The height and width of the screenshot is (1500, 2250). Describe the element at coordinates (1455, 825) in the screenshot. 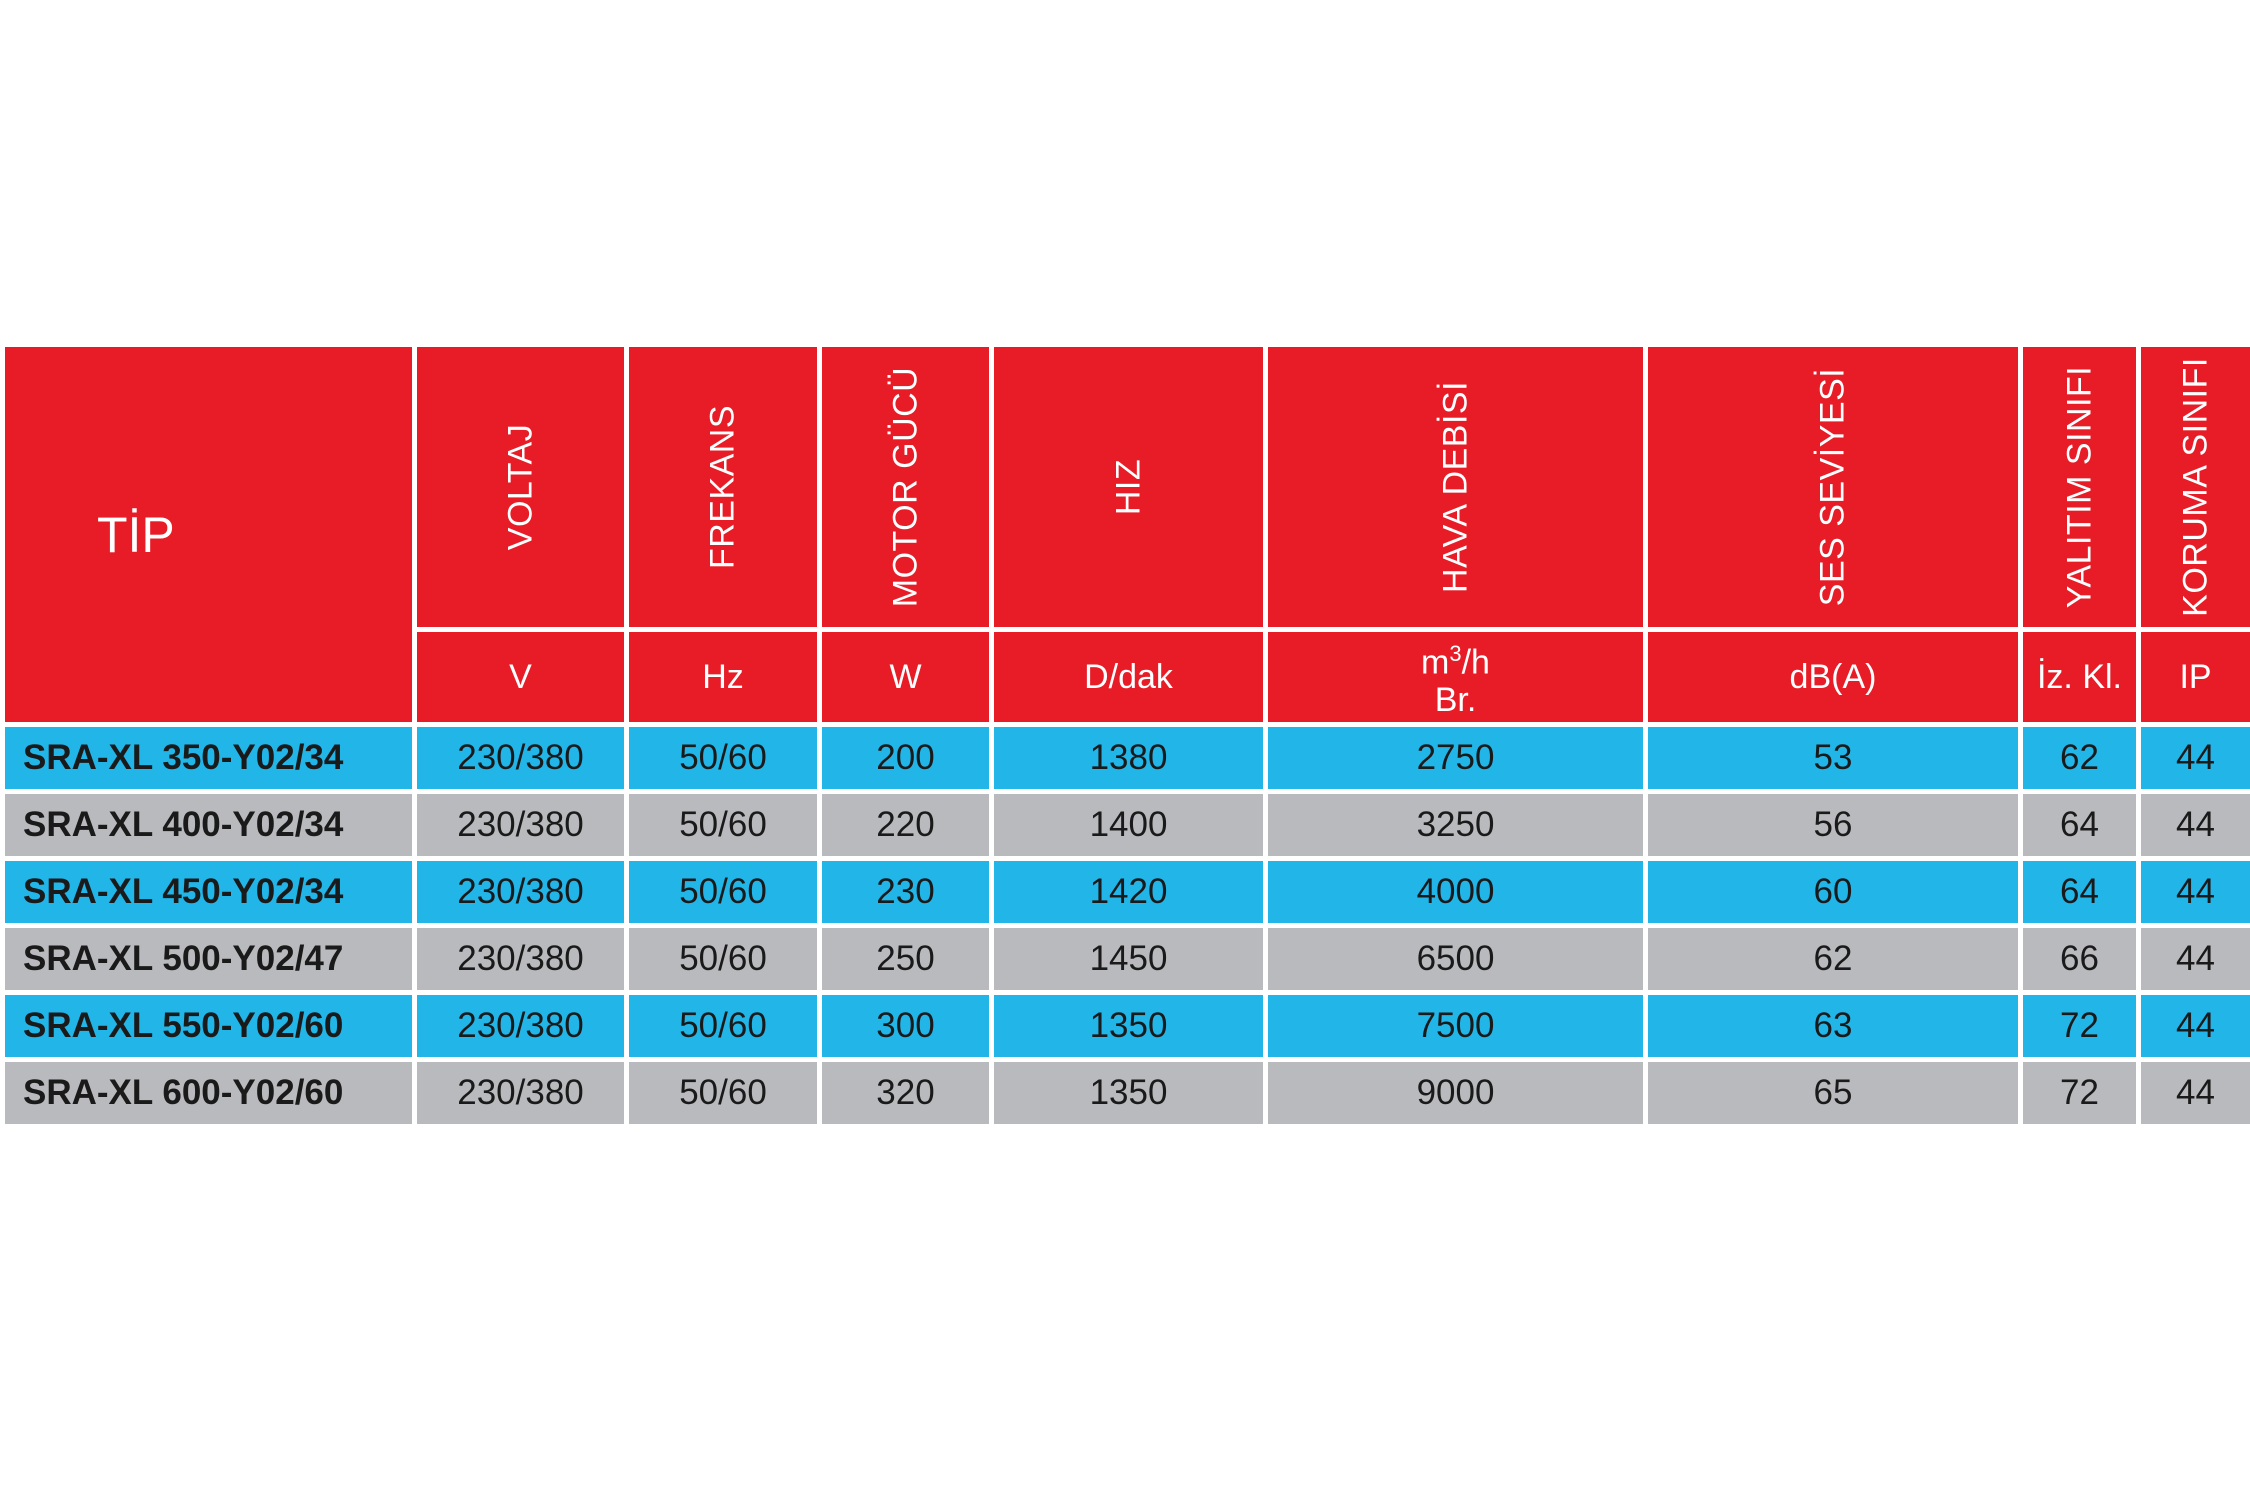

I see `table-cell: 3250` at that location.